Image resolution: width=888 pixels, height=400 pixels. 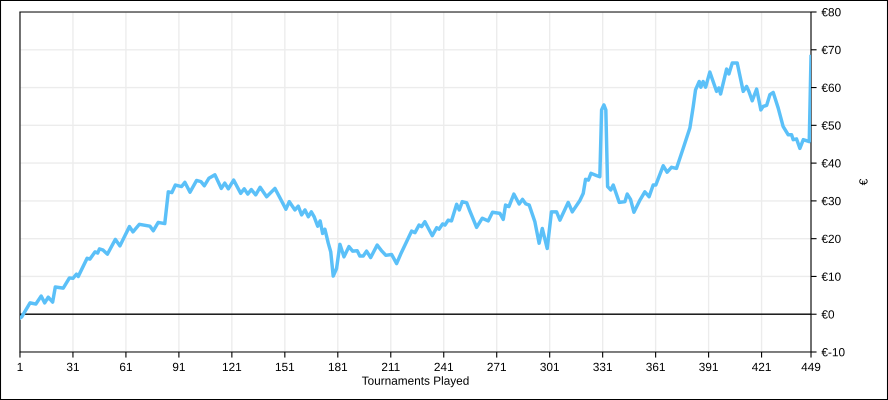 I want to click on y-tick-label: €80, so click(x=831, y=12).